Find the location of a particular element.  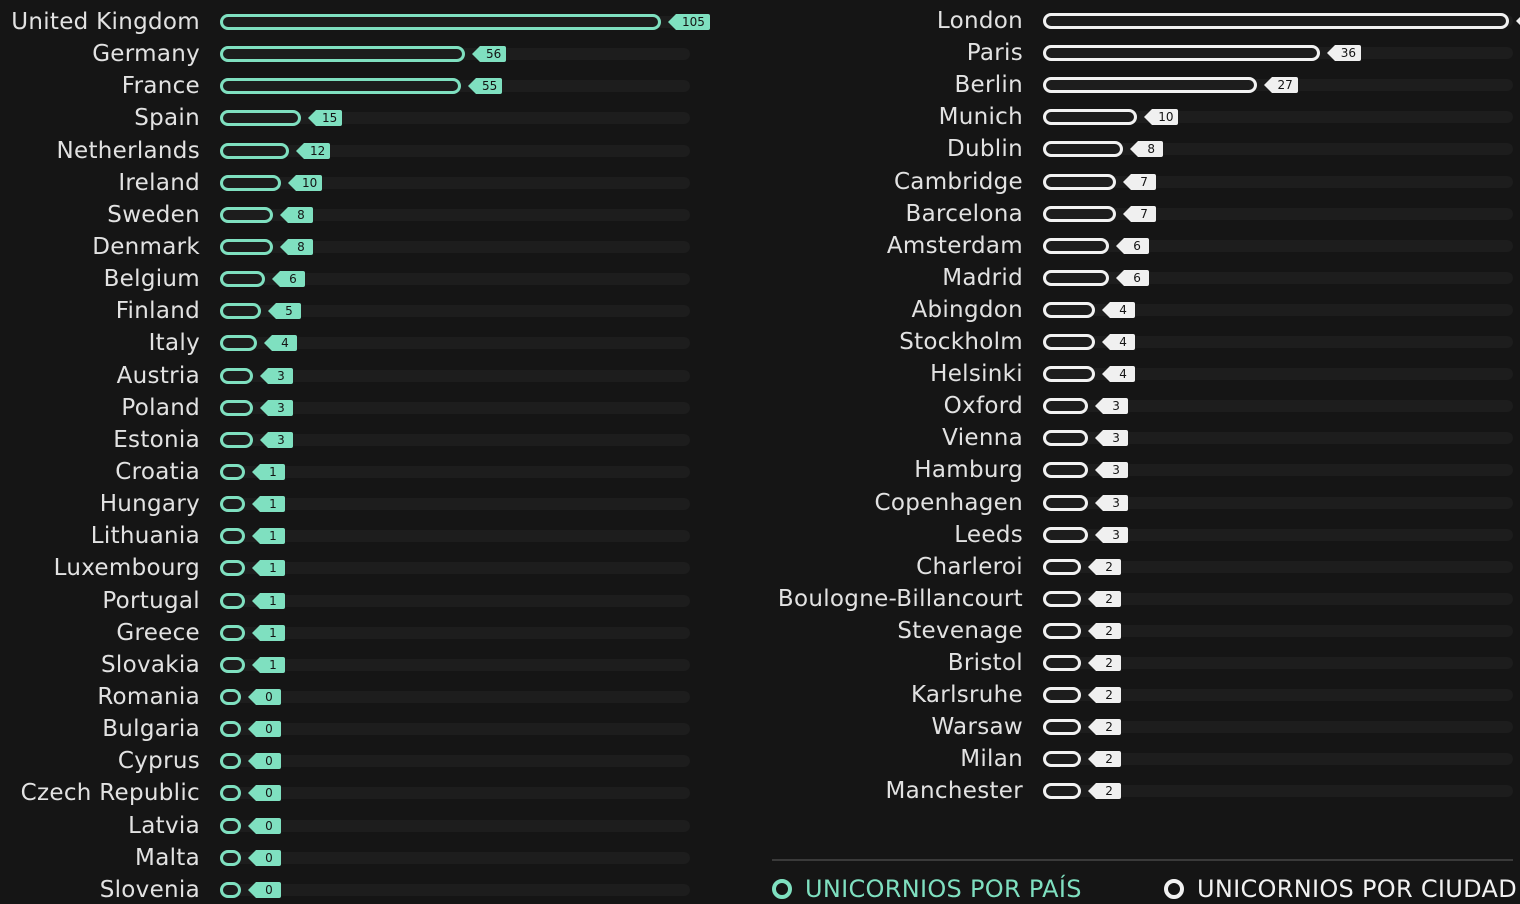

category-label: Ireland is located at coordinates (159, 182).